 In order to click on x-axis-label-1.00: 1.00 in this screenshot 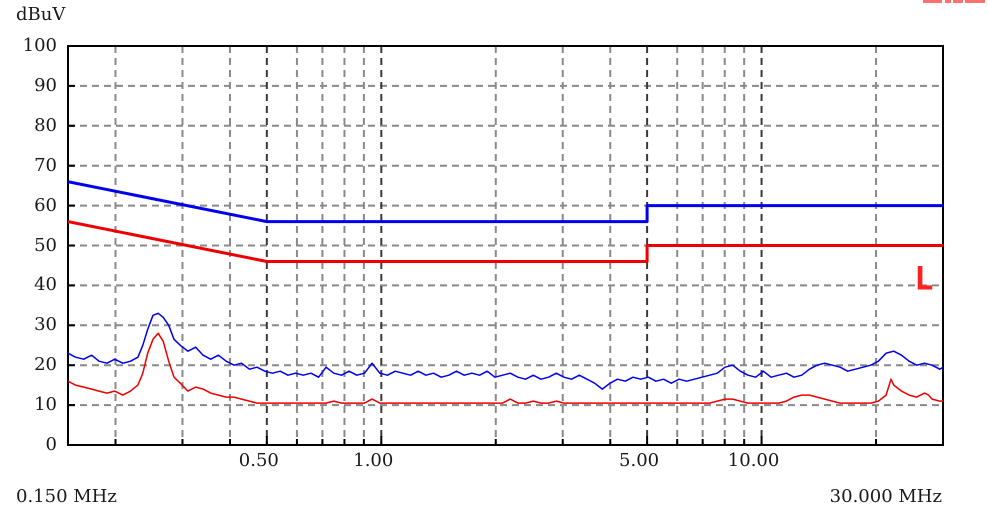, I will do `click(373, 460)`.